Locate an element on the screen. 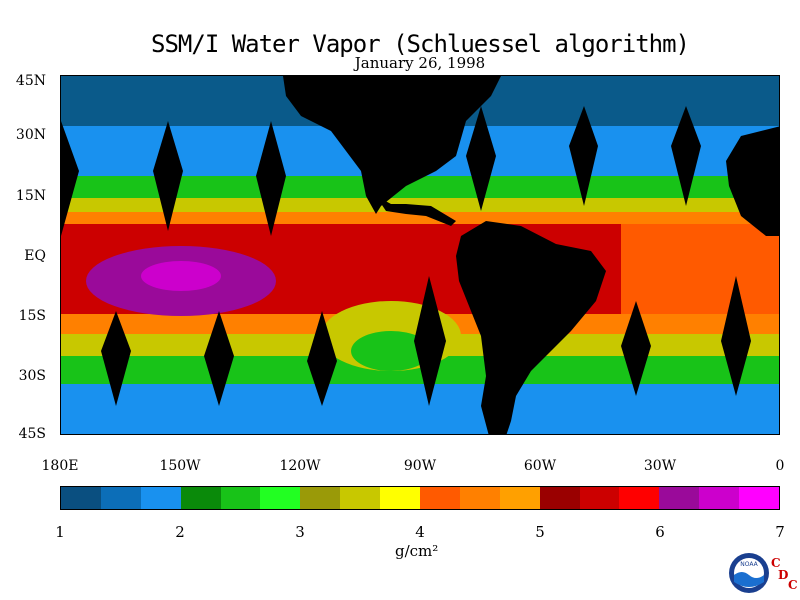 The image size is (800, 600). land-central-america is located at coordinates (416, 211).